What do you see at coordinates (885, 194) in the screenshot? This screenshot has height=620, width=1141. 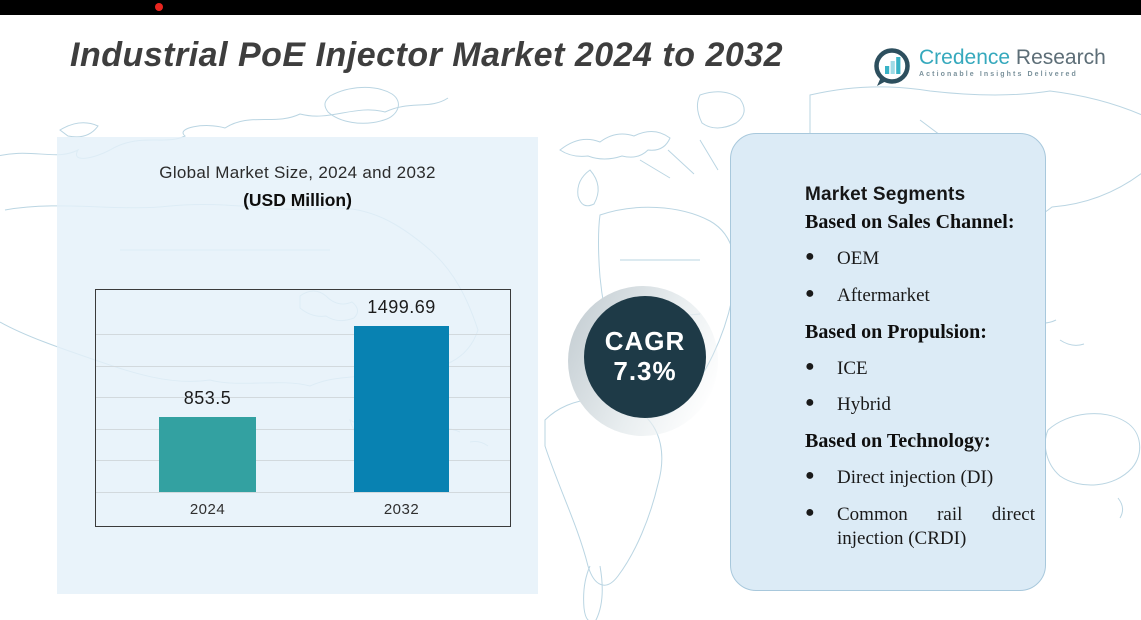 I see `segments-heading: Market Segments` at bounding box center [885, 194].